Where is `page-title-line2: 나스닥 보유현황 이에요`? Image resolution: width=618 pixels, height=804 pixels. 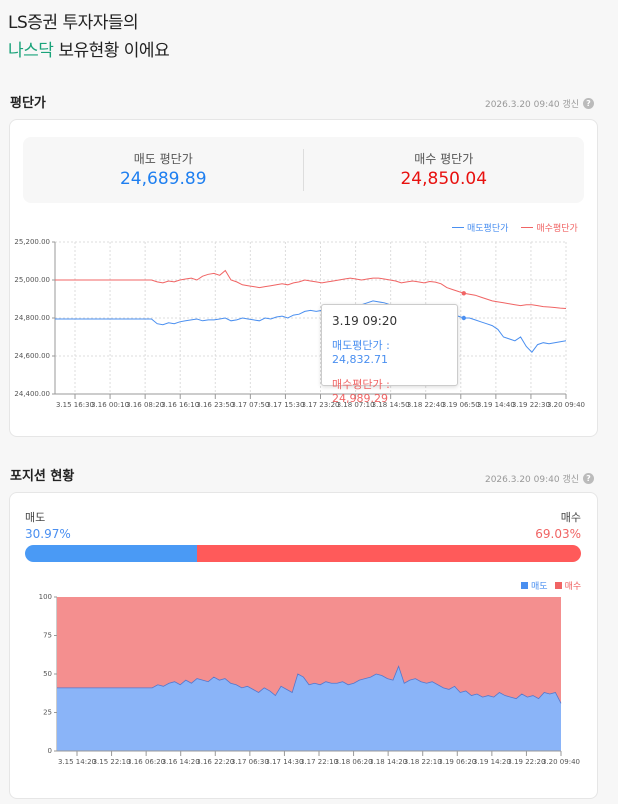
page-title-line2: 나스닥 보유현황 이에요 is located at coordinates (89, 48).